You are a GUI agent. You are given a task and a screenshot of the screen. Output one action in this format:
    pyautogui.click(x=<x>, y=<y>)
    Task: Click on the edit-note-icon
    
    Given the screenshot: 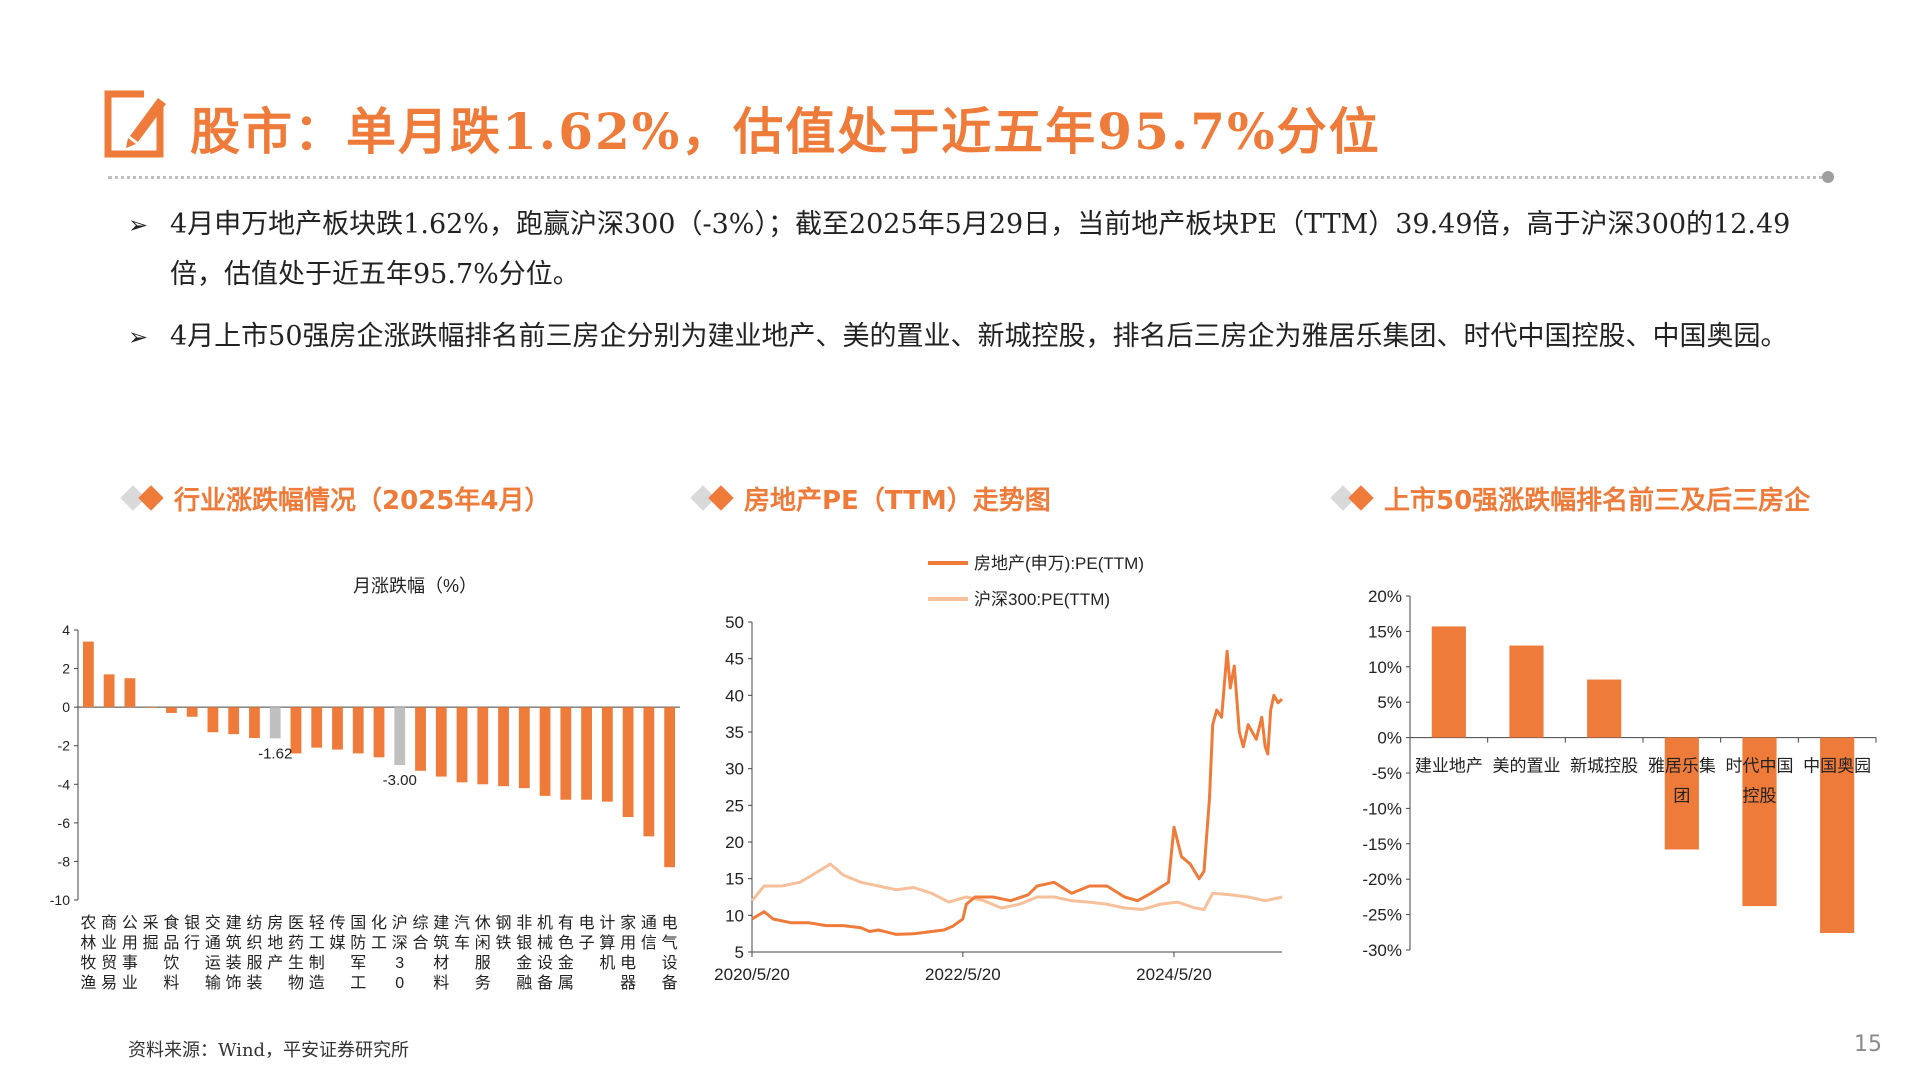 What is the action you would take?
    pyautogui.click(x=137, y=122)
    